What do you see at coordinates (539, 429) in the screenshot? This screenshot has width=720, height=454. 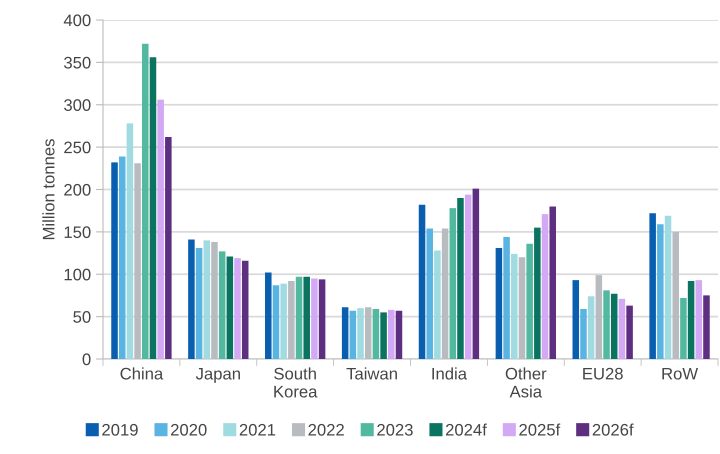 I see `legend-label: 2025f` at bounding box center [539, 429].